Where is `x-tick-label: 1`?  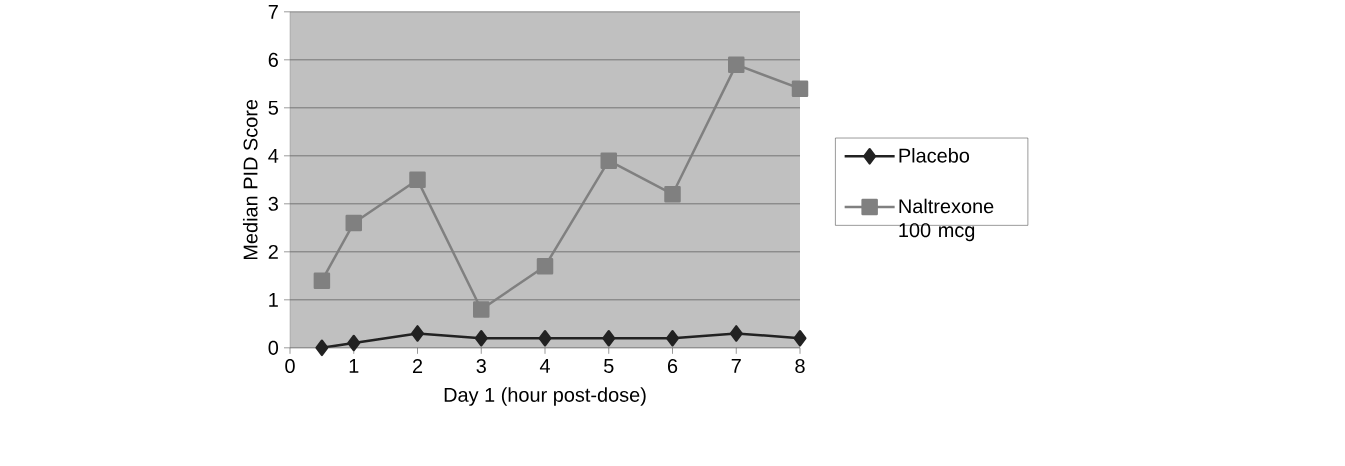 x-tick-label: 1 is located at coordinates (354, 366).